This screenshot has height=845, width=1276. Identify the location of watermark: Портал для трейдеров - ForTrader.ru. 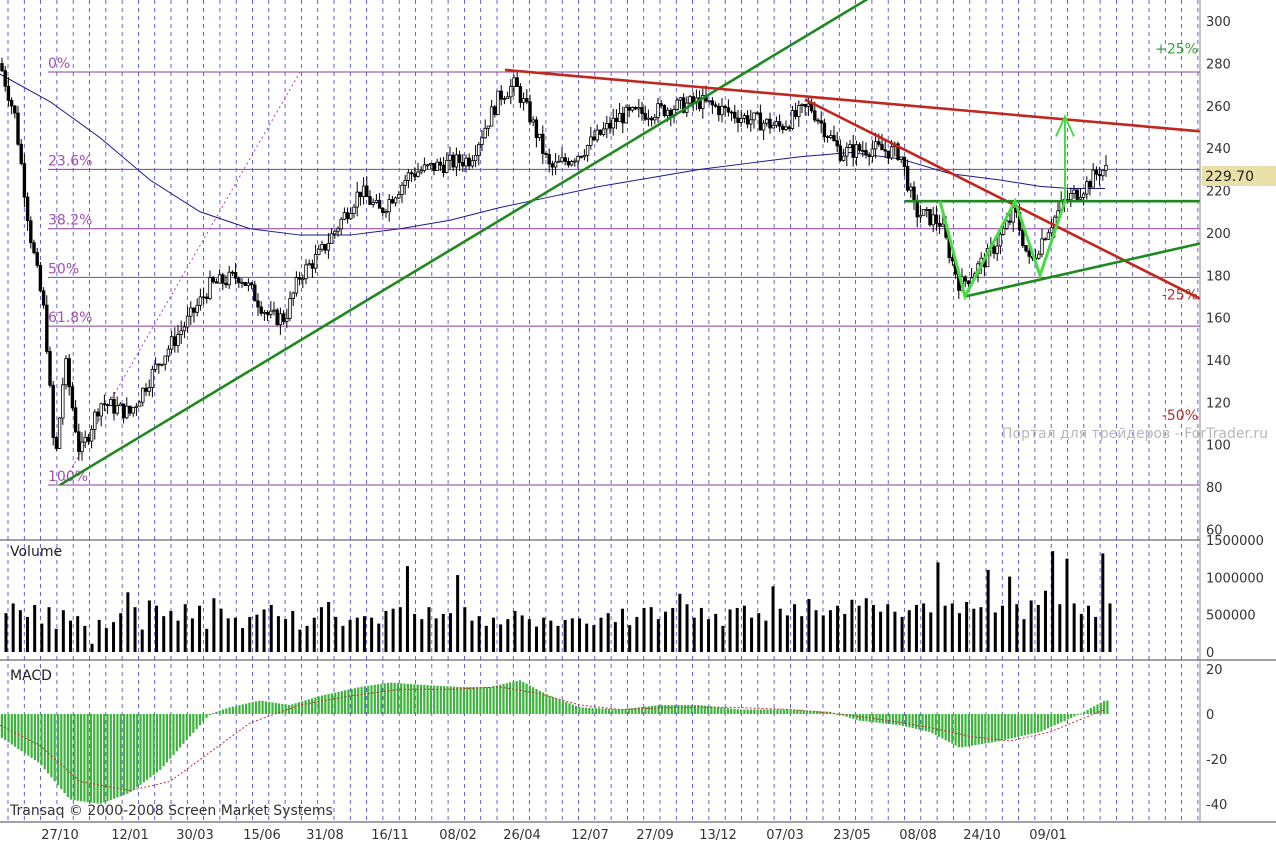
(1135, 434).